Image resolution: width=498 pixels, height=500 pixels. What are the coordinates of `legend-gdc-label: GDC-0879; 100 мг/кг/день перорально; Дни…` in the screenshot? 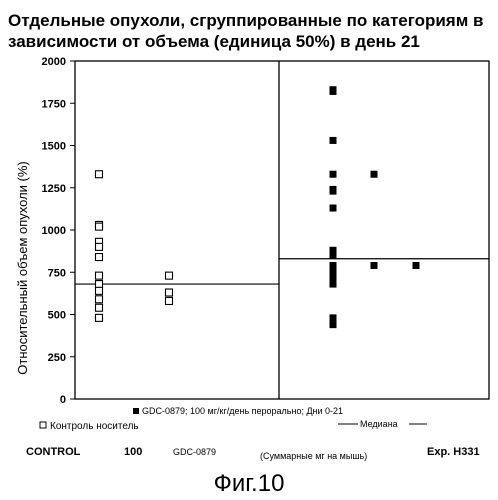 It's located at (242, 411).